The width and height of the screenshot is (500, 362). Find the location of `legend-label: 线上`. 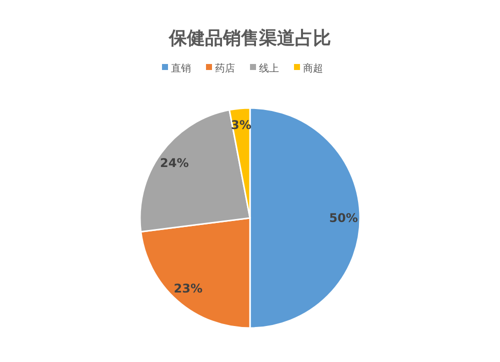

legend-label: 线上 is located at coordinates (269, 68).